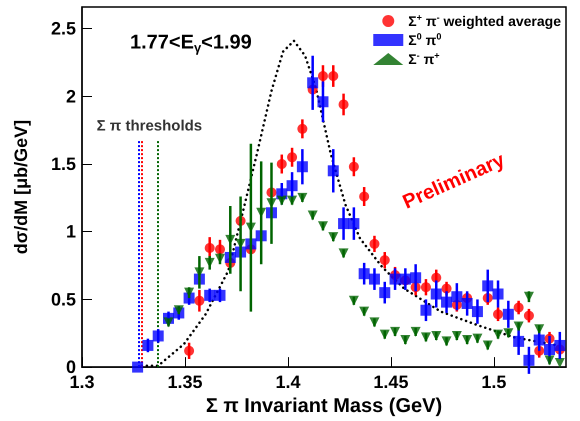 This screenshot has height=421, width=580. I want to click on y-axis-title: dσ/dM [μb/GeV], so click(21, 187).